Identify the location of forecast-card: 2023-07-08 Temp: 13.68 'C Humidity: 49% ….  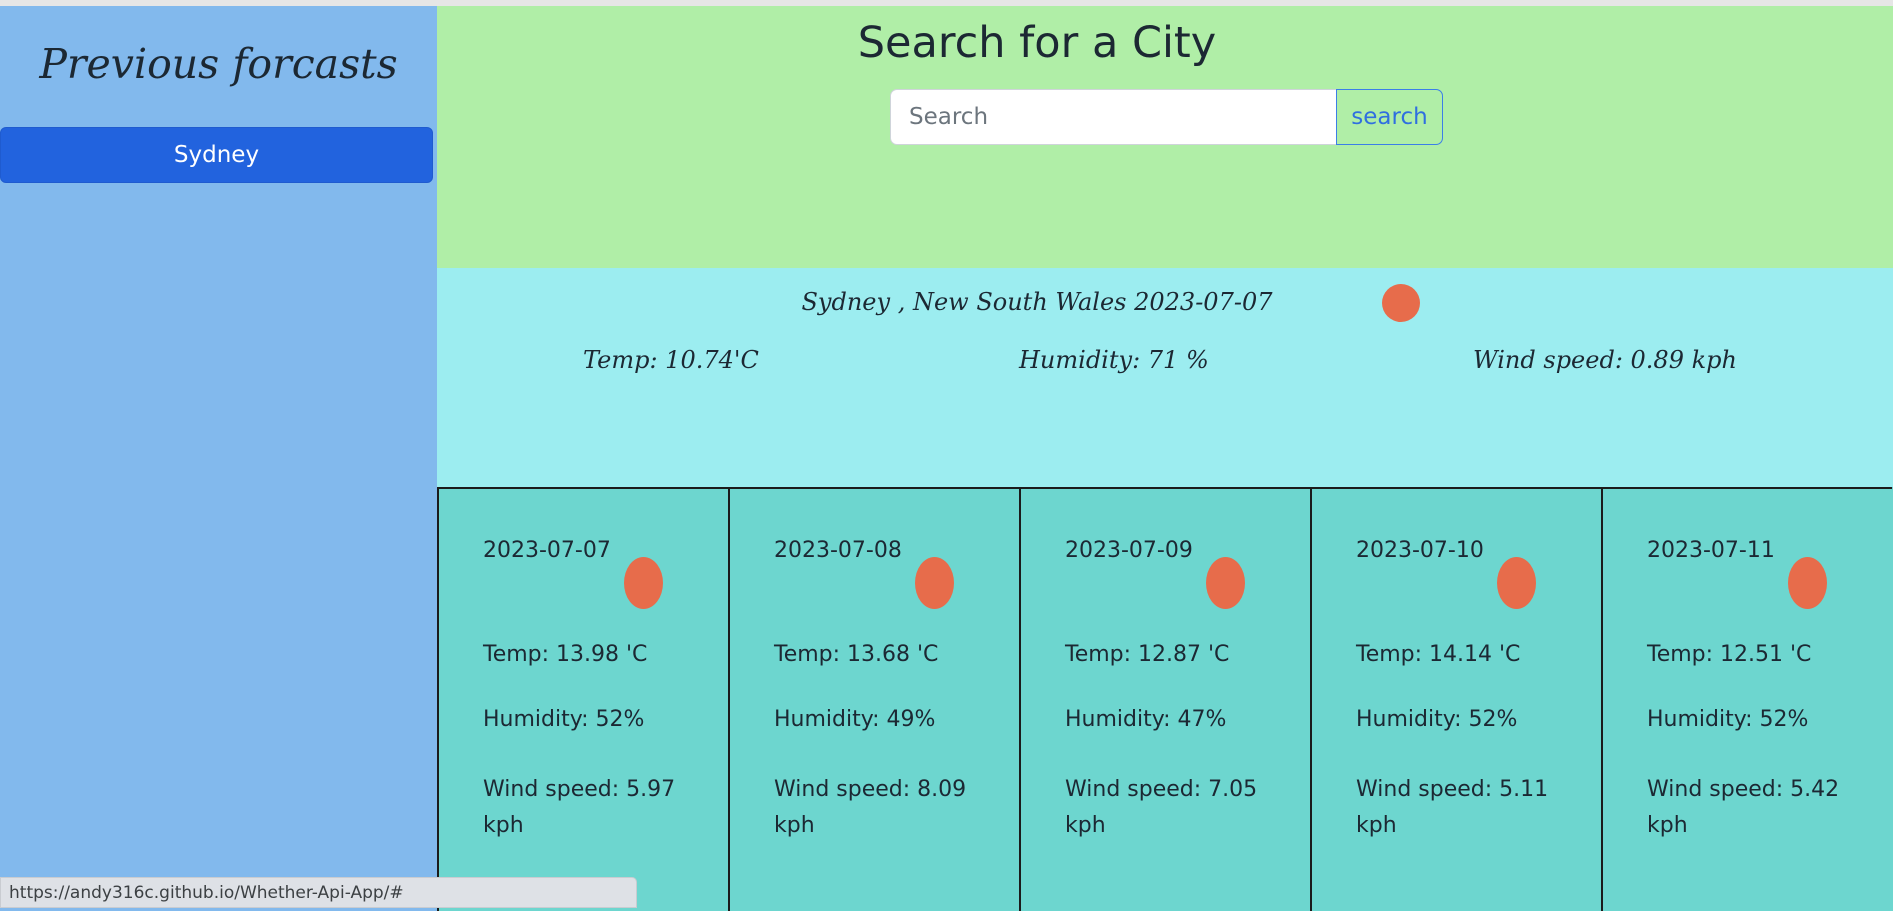
(873, 699).